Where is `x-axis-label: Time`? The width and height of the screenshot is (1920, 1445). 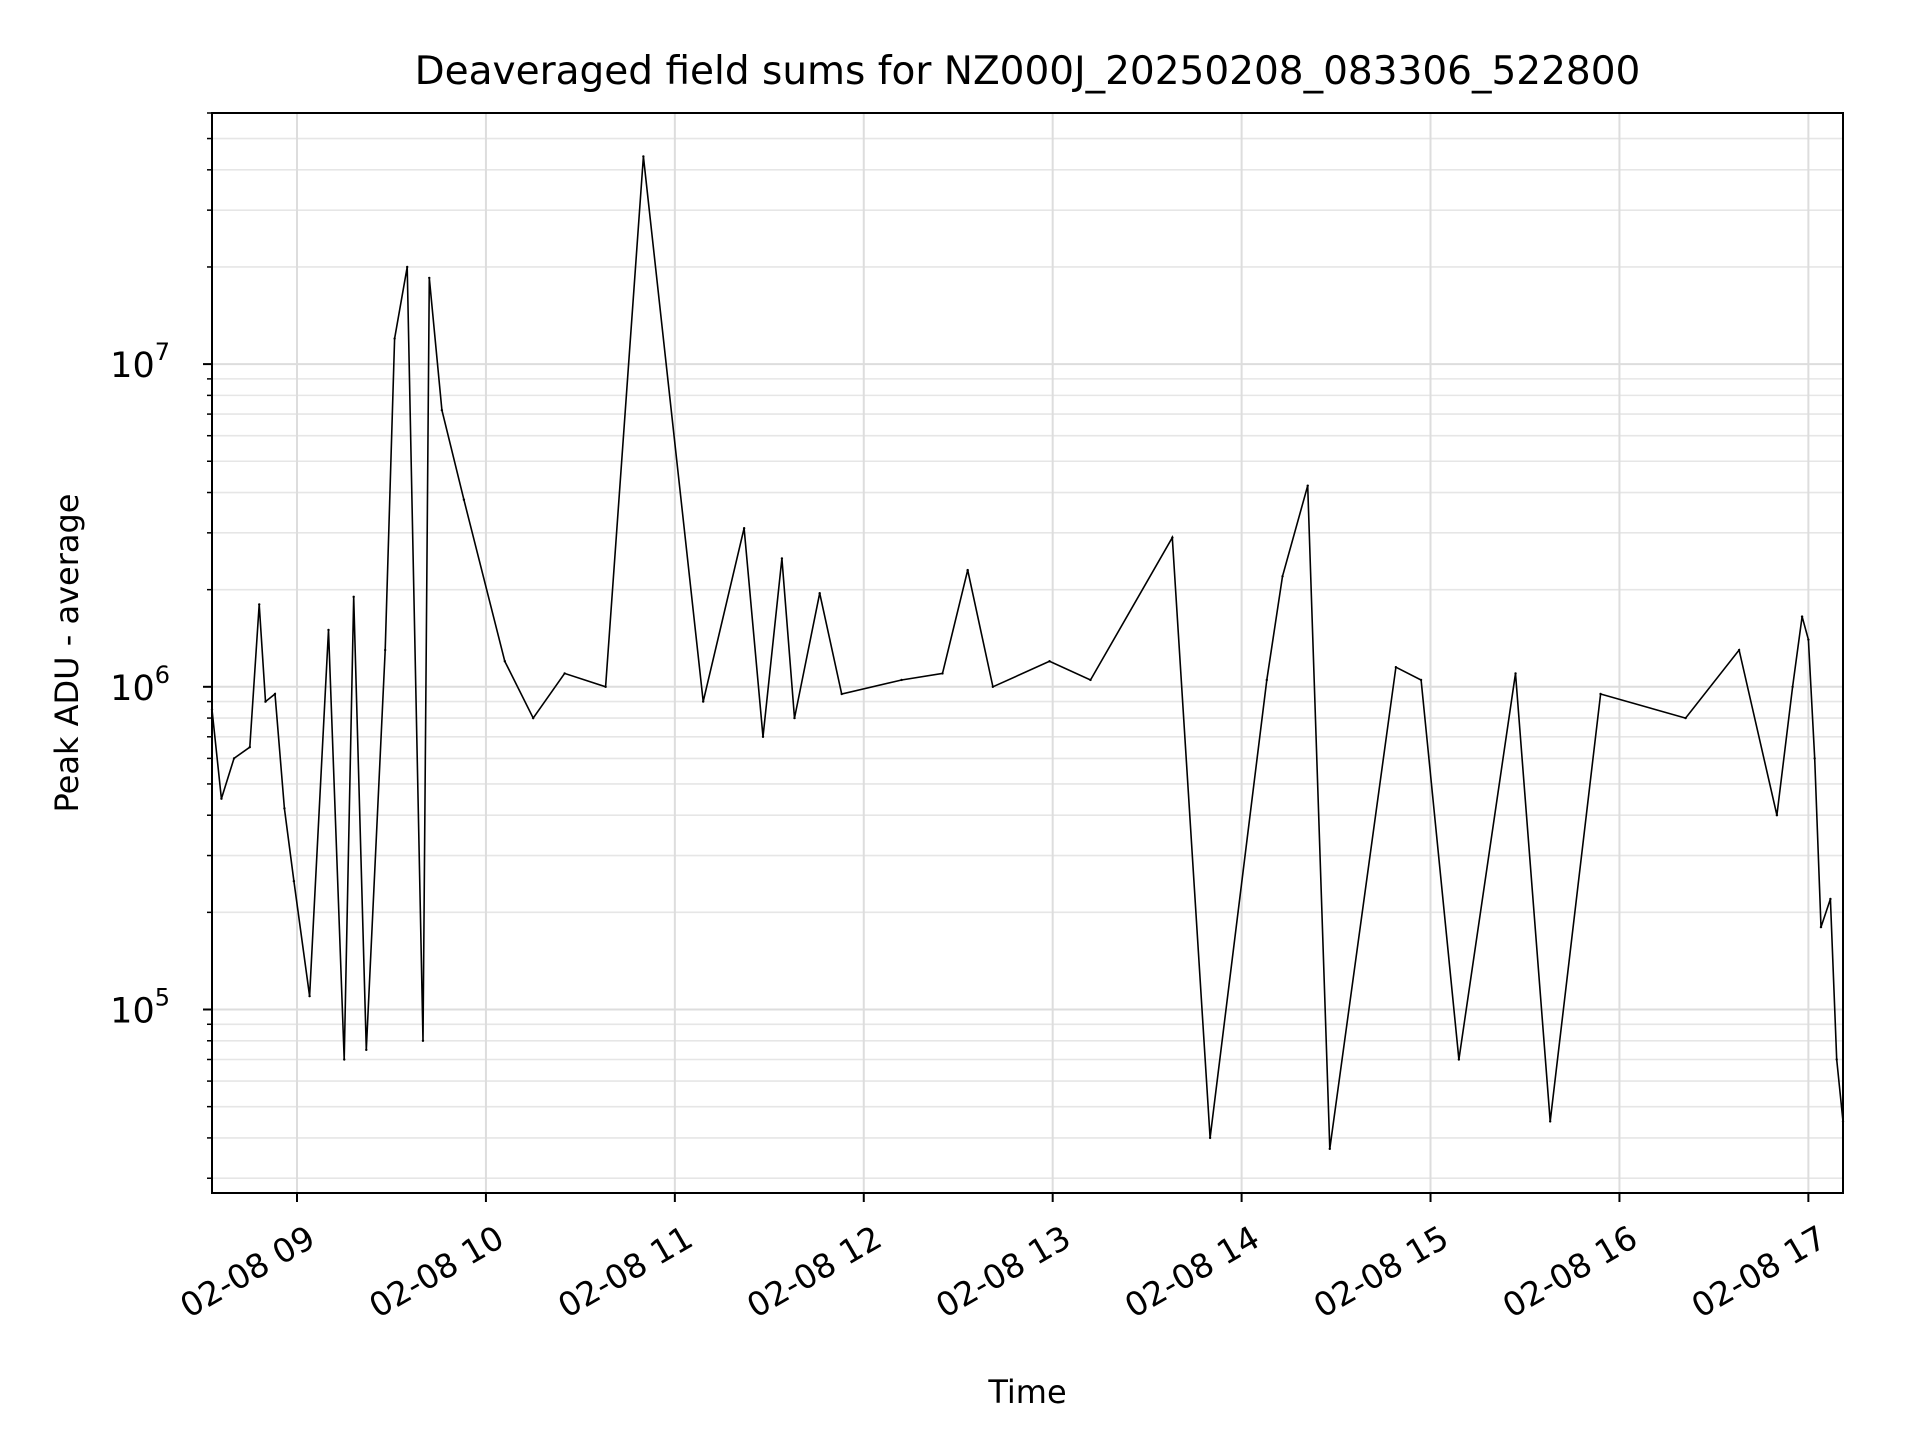
x-axis-label: Time is located at coordinates (1026, 1392).